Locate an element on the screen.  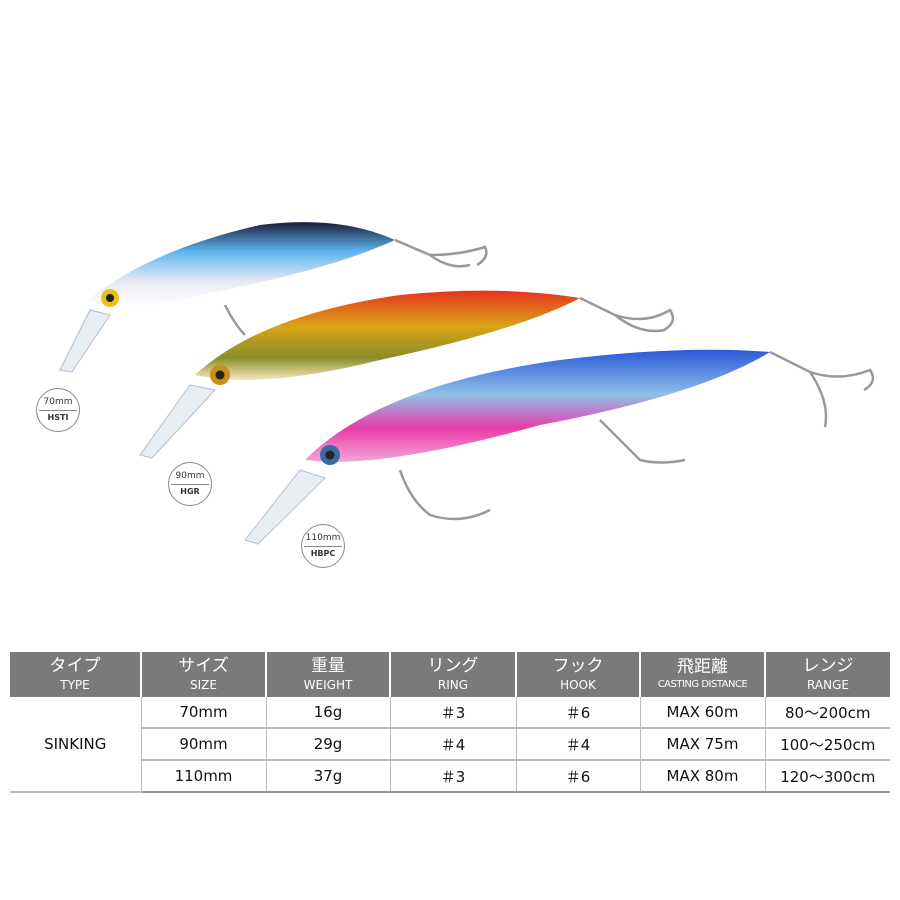
size-badge-90mm: 90mm HGR is located at coordinates (190, 484).